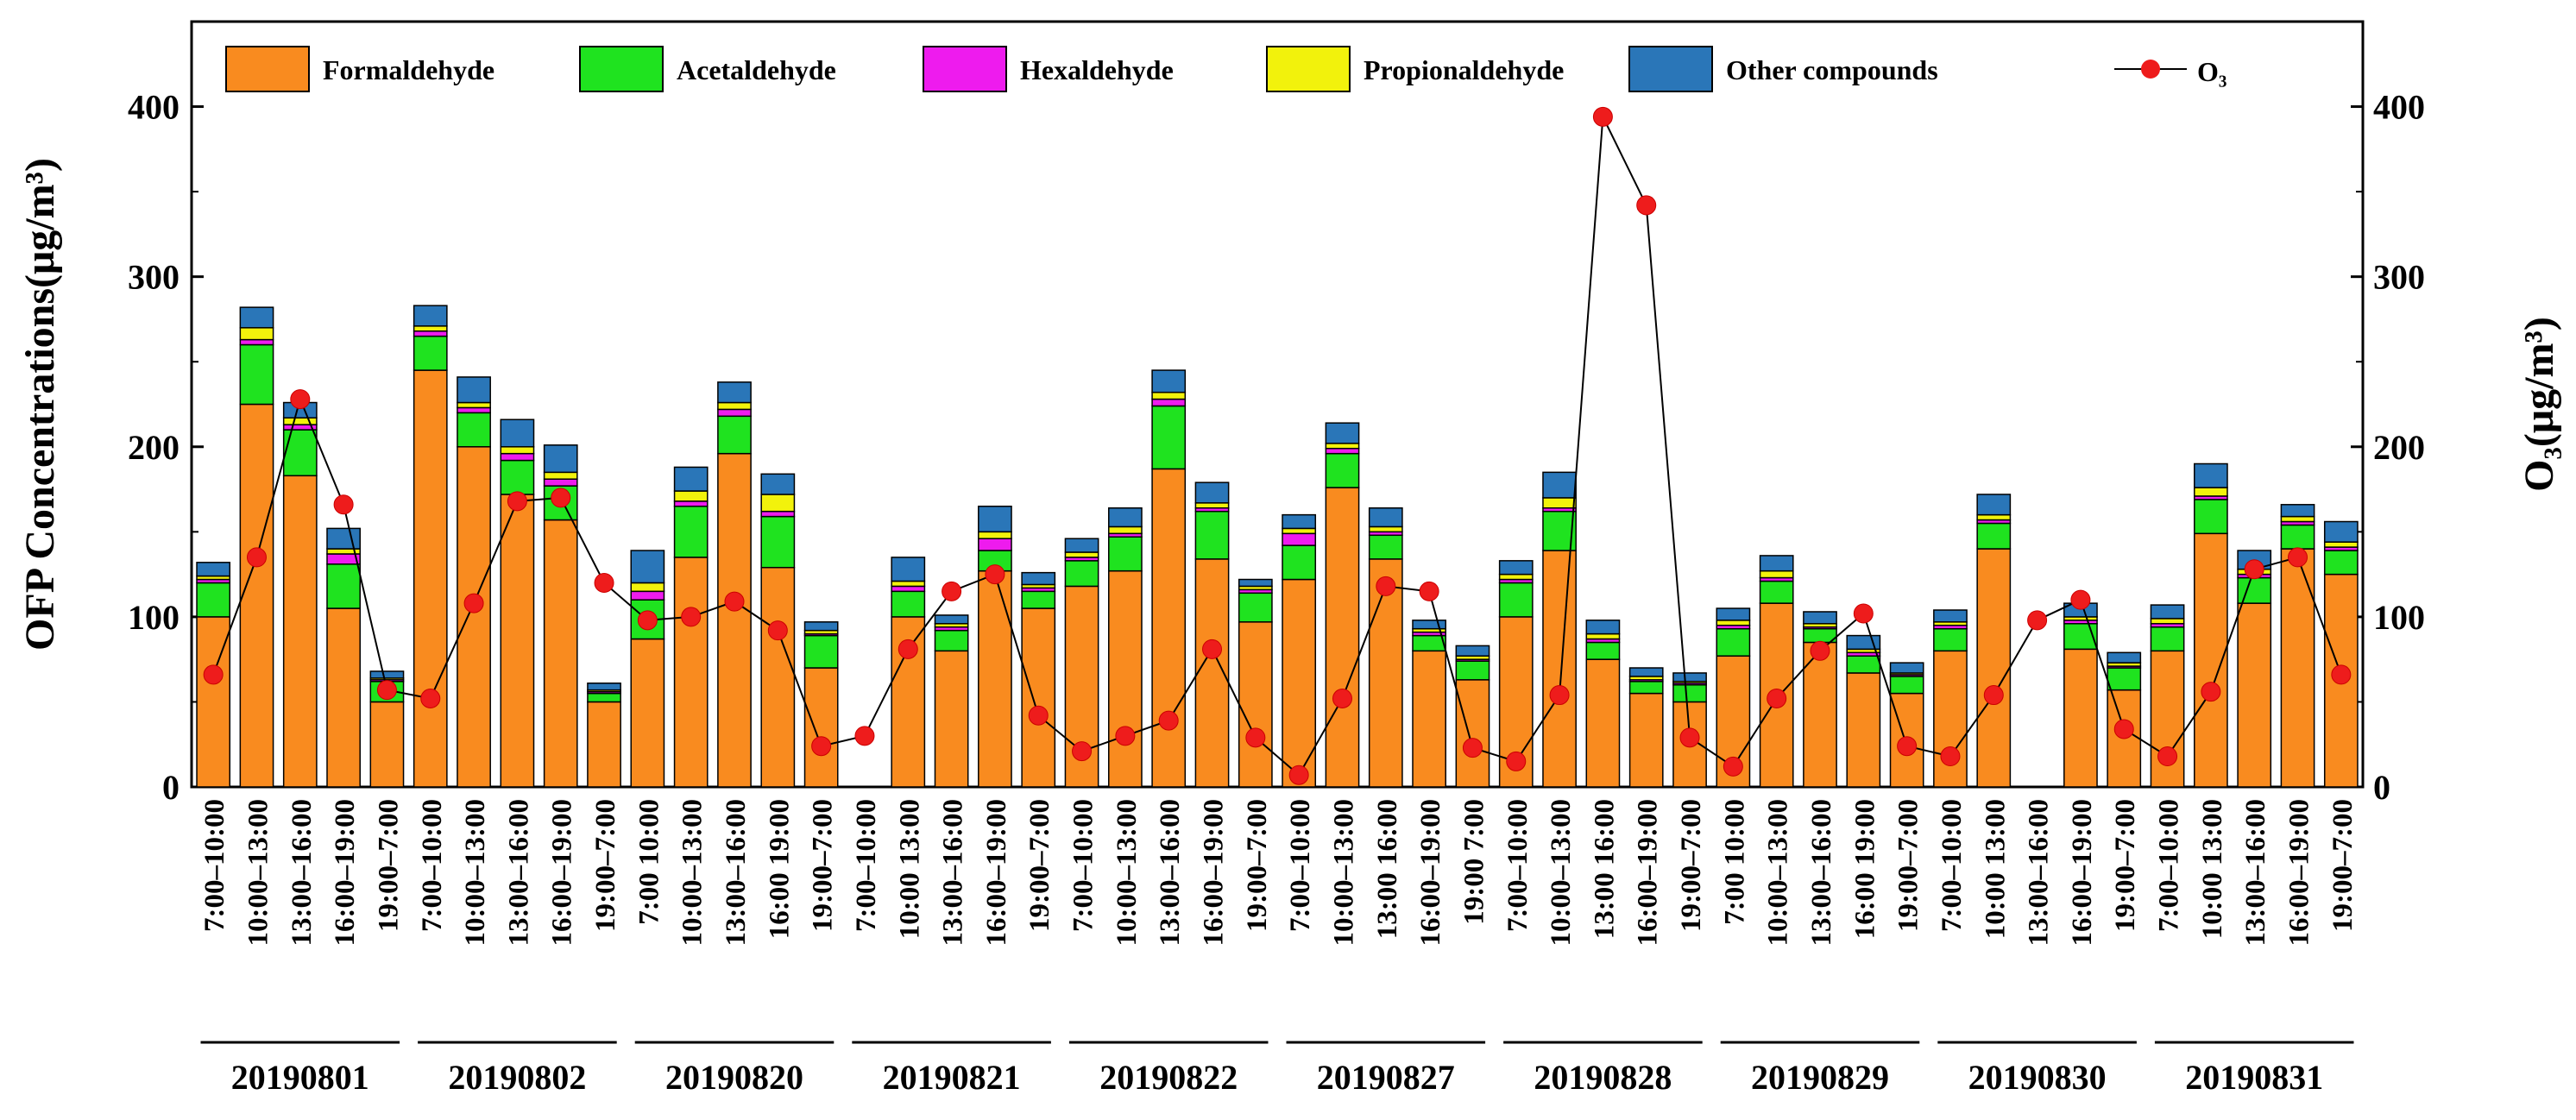  I want to click on date-group-label: 20190801, so click(300, 1077).